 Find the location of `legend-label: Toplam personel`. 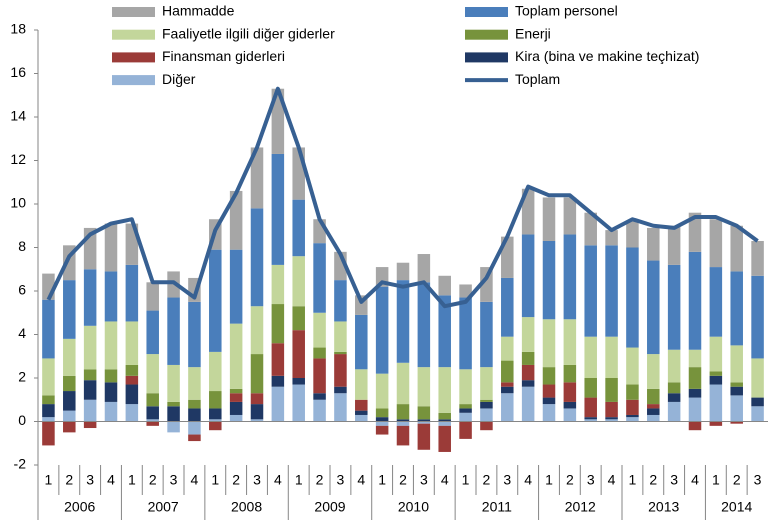

legend-label: Toplam personel is located at coordinates (566, 11).